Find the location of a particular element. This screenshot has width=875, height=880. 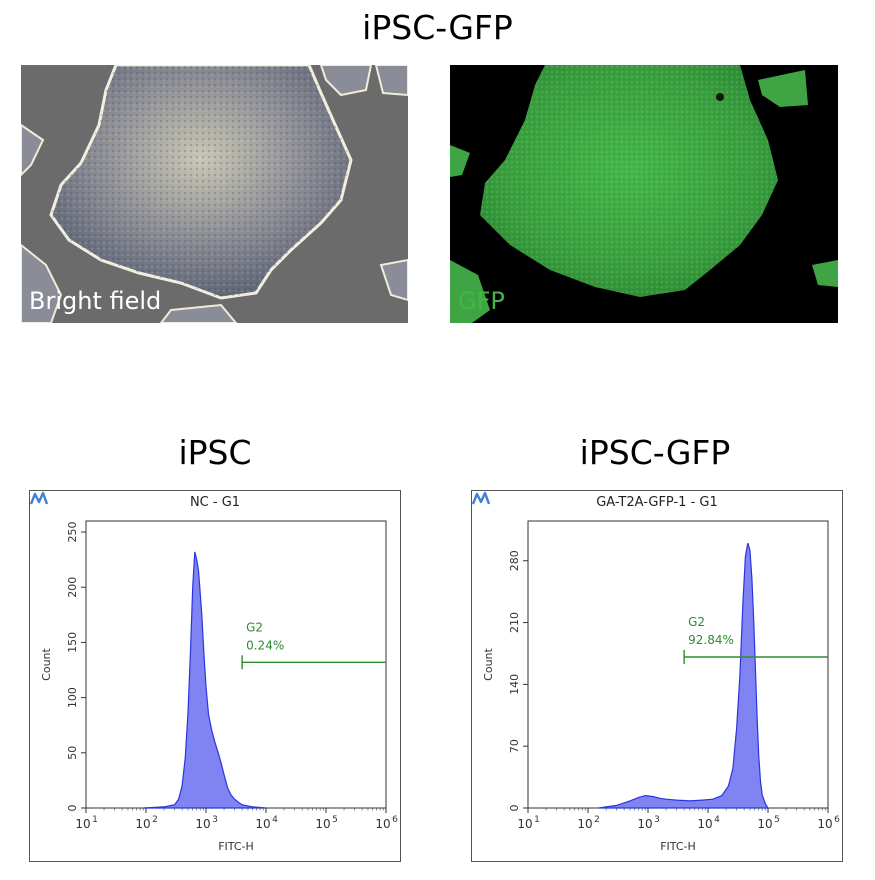

gate-percent-label: 0.24% is located at coordinates (265, 645).